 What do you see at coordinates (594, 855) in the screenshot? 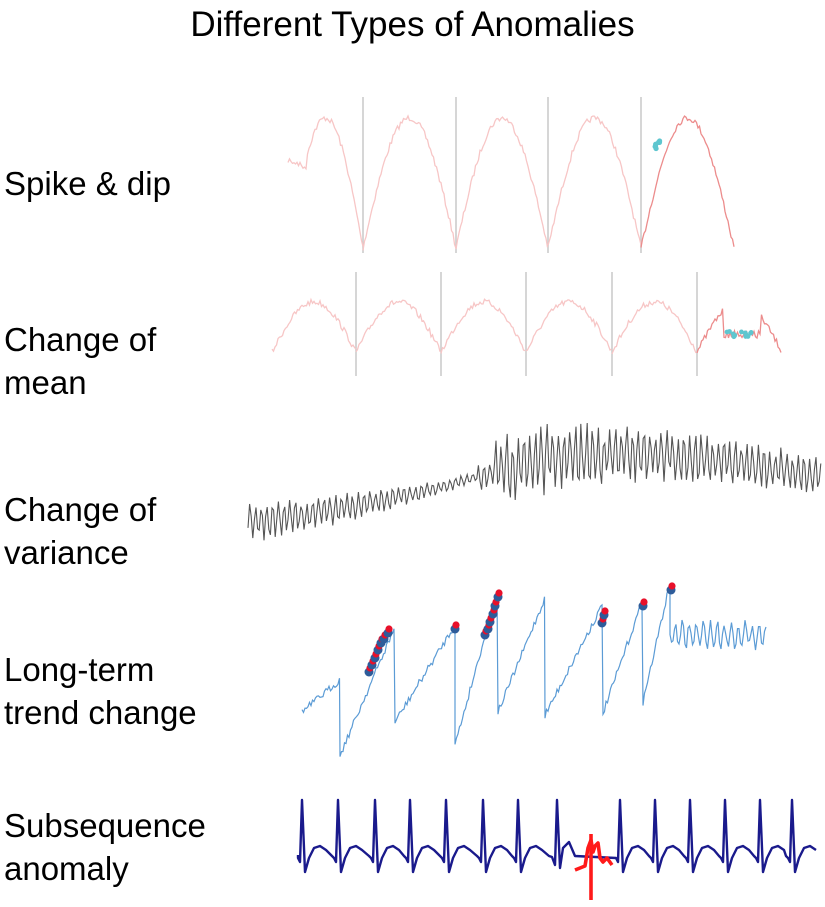
I see `anomaly-segment` at bounding box center [594, 855].